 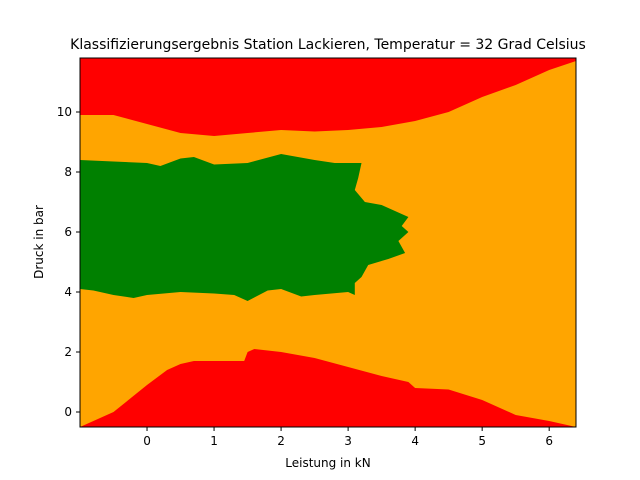 I want to click on y-tick-label: 10, so click(x=64, y=112).